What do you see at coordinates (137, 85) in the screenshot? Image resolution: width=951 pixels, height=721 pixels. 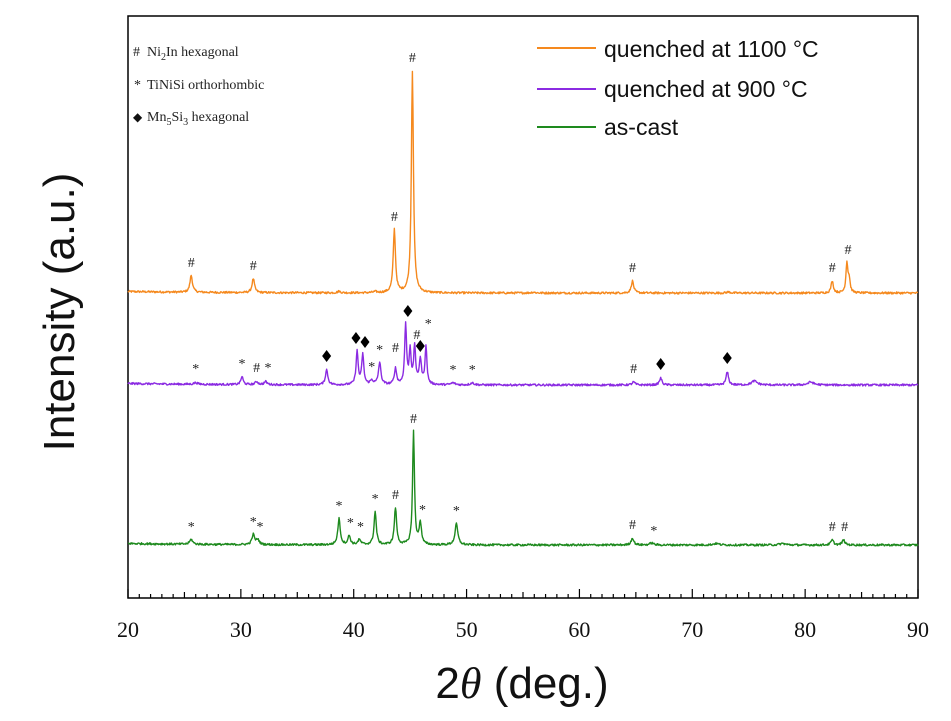 I see `phase-key-symbol-tinisi: *` at bounding box center [137, 85].